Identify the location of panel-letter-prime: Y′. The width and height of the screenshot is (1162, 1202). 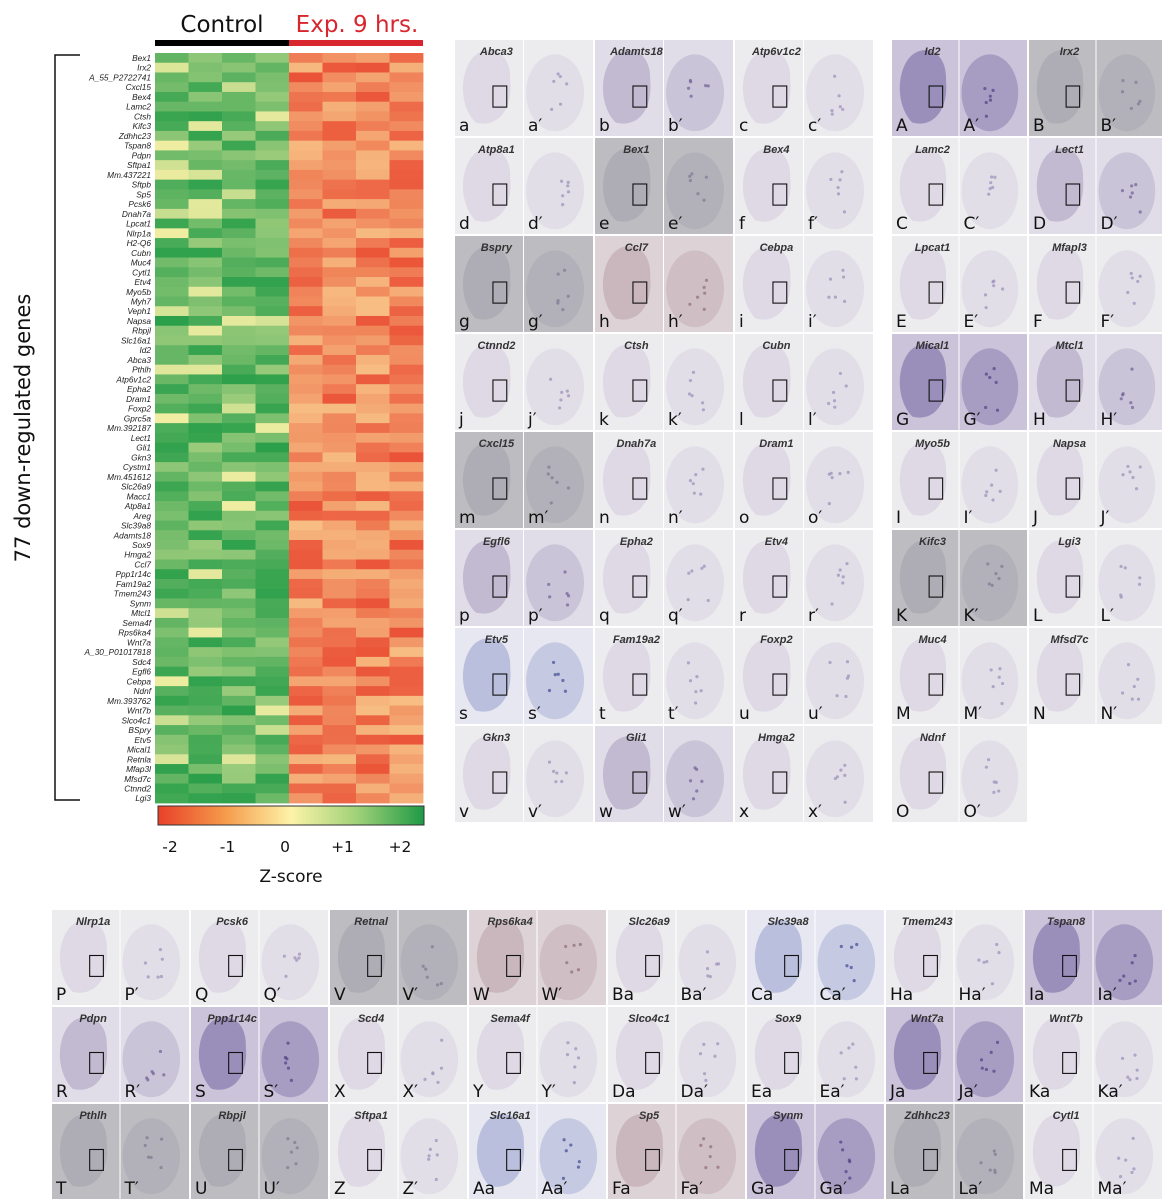
(548, 1092).